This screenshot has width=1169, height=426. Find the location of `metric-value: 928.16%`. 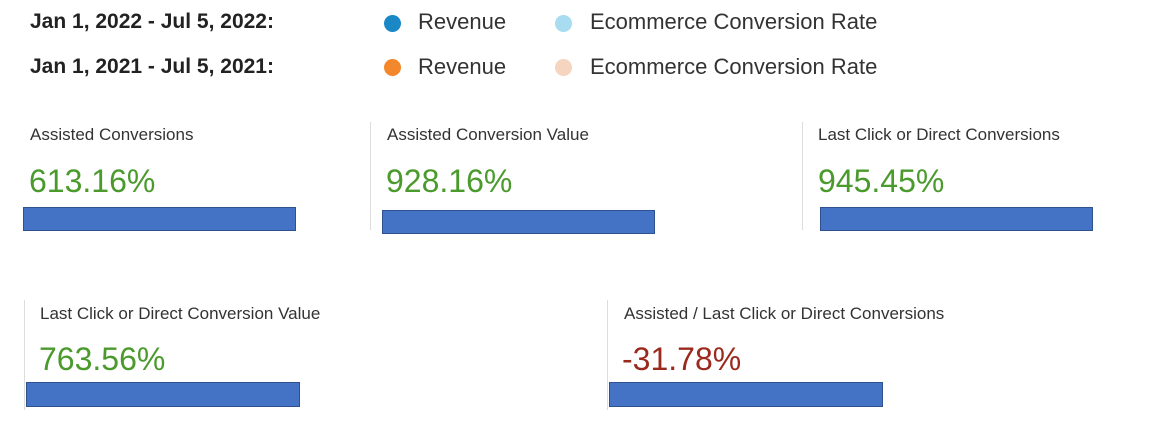

metric-value: 928.16% is located at coordinates (449, 181).